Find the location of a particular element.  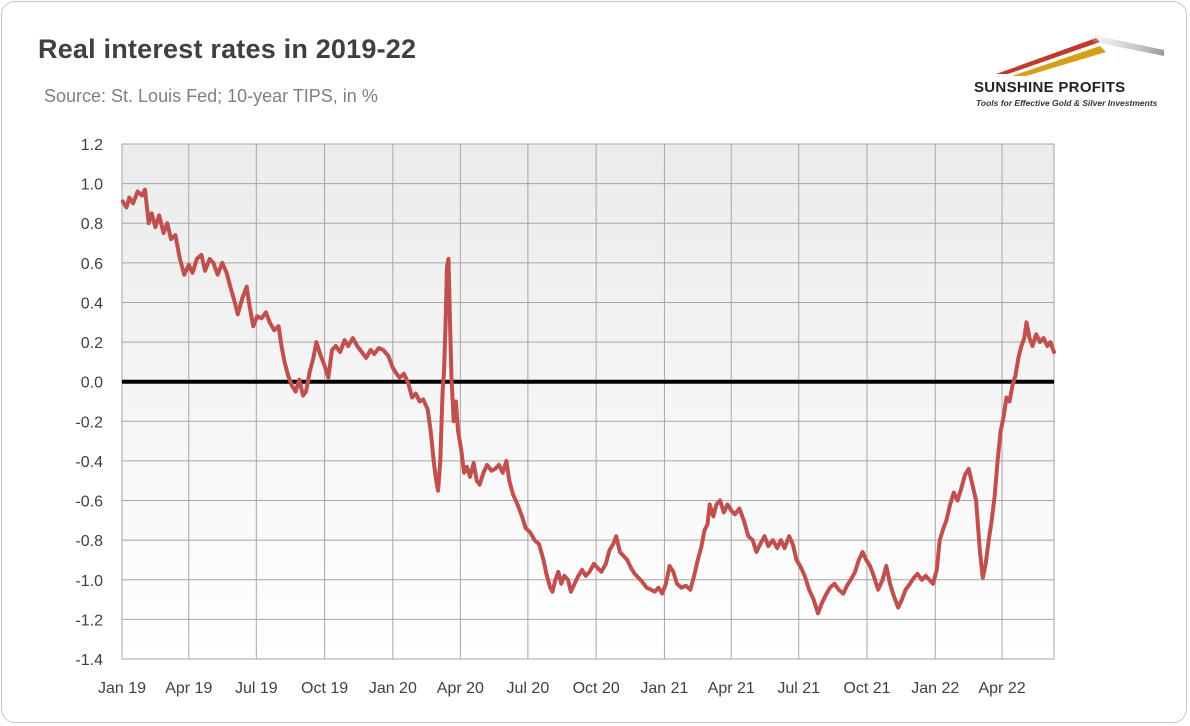

y-tick-label: -0.4 is located at coordinates (89, 462).